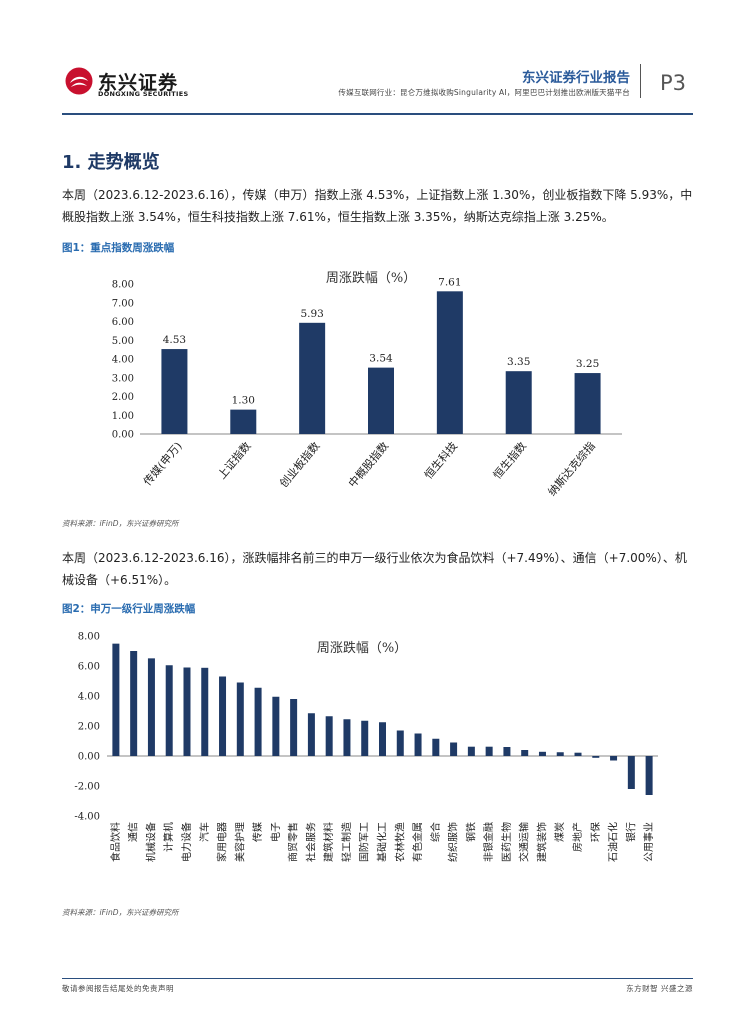  I want to click on chart2-ytick-label: 6.00, so click(89, 667).